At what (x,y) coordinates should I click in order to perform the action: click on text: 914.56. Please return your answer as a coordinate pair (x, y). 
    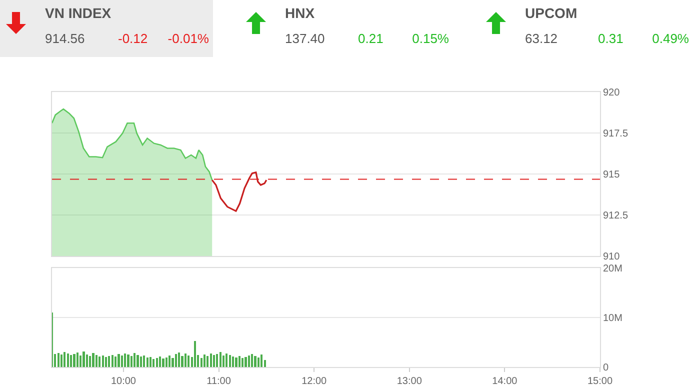
    Looking at the image, I should click on (65, 38).